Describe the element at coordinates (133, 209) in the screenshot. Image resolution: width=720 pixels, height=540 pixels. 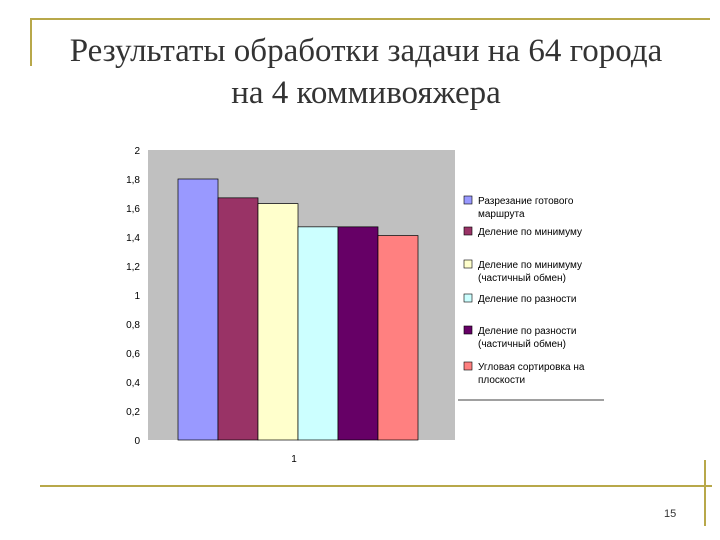
I see `y-tick-label: 1,6` at that location.